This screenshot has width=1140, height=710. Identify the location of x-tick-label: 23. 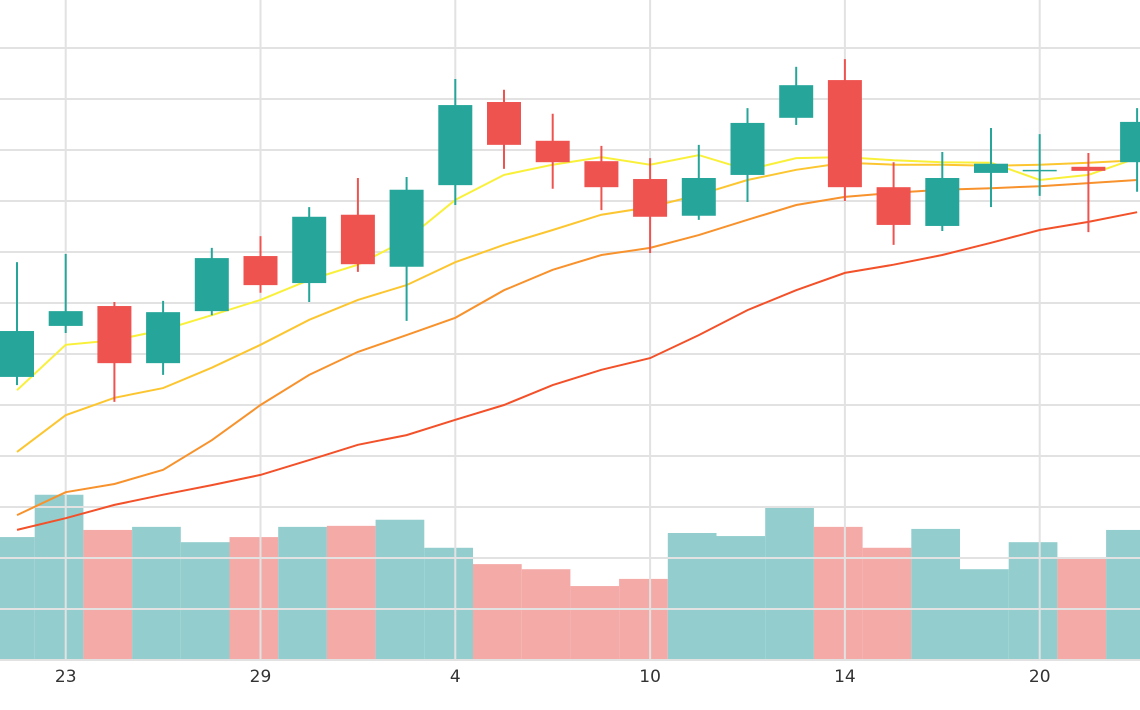
(66, 677).